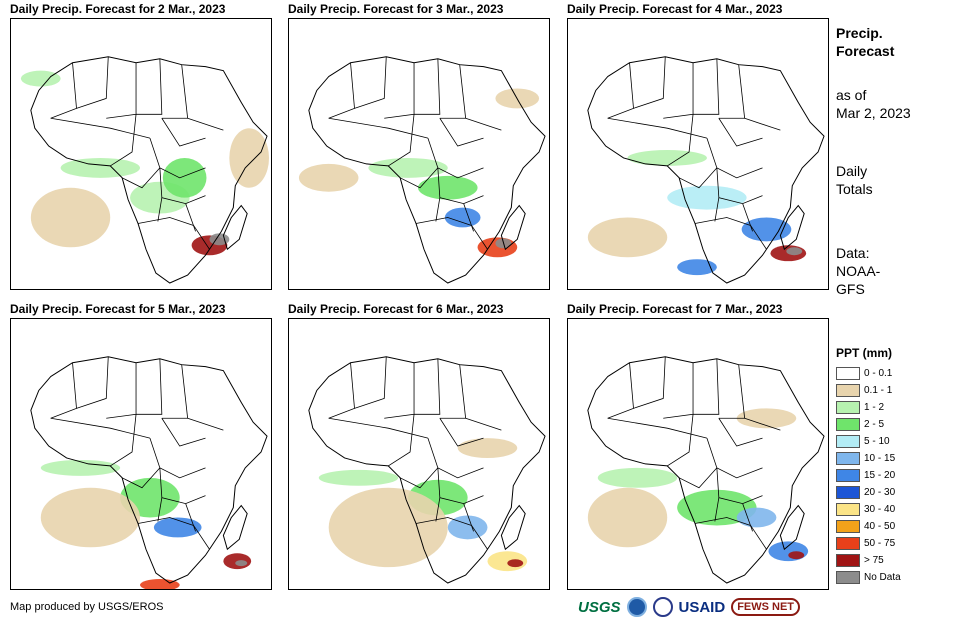 This screenshot has height=626, width=967. I want to click on panel-title: Daily Precip. Forecast for 2 Mar., 2023, so click(118, 9).